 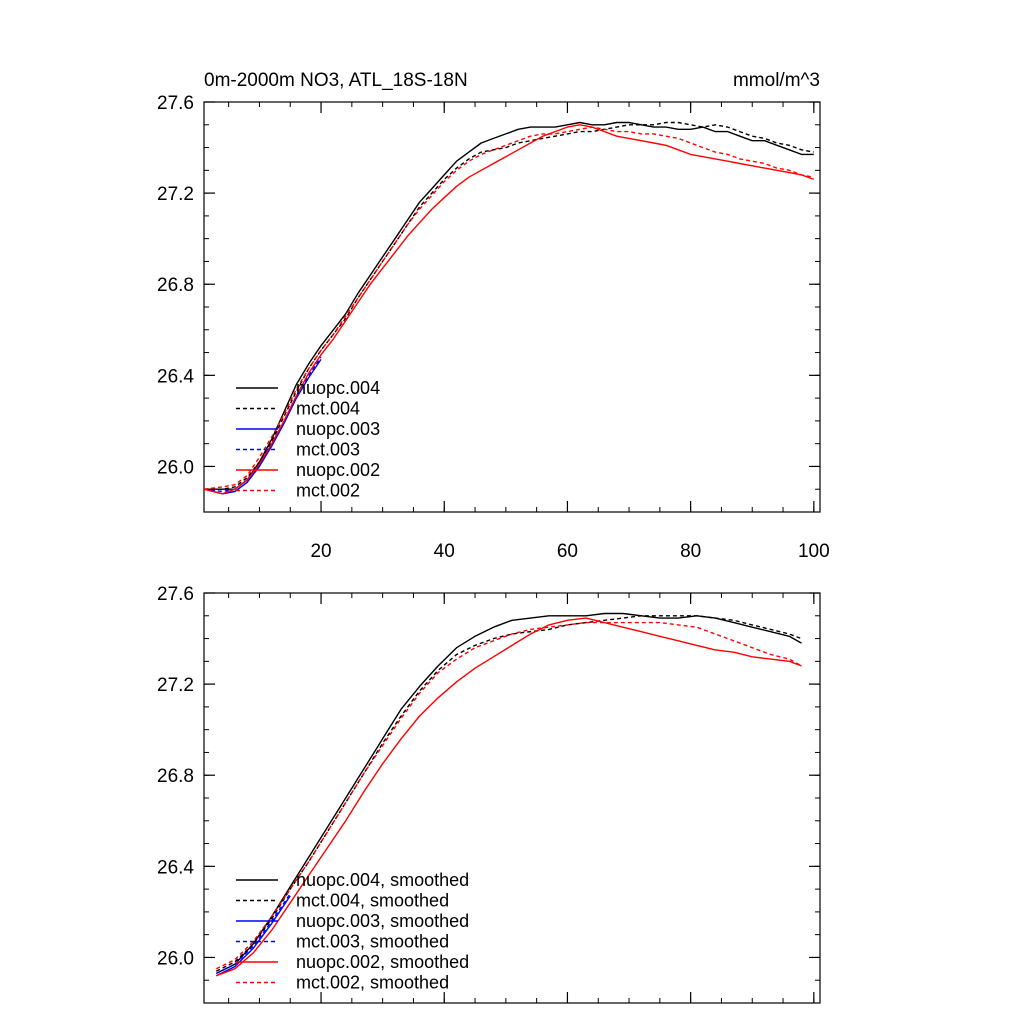 I want to click on legend-label: mct.003, smoothed, so click(x=372, y=942).